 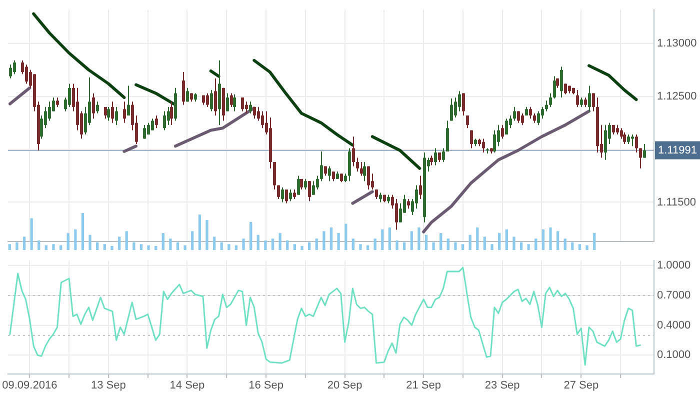 What do you see at coordinates (344, 386) in the screenshot?
I see `x-tick-label: 20 Sep` at bounding box center [344, 386].